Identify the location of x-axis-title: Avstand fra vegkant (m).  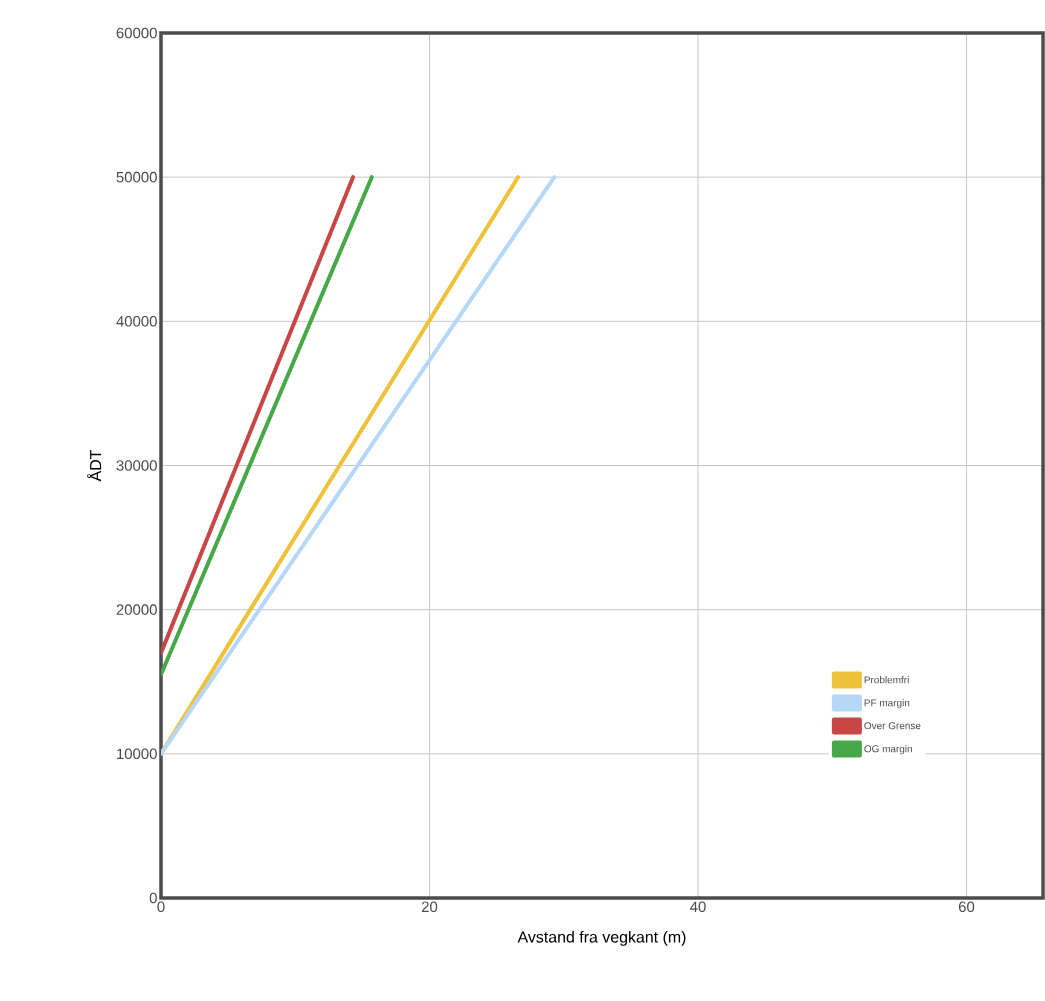
(601, 938).